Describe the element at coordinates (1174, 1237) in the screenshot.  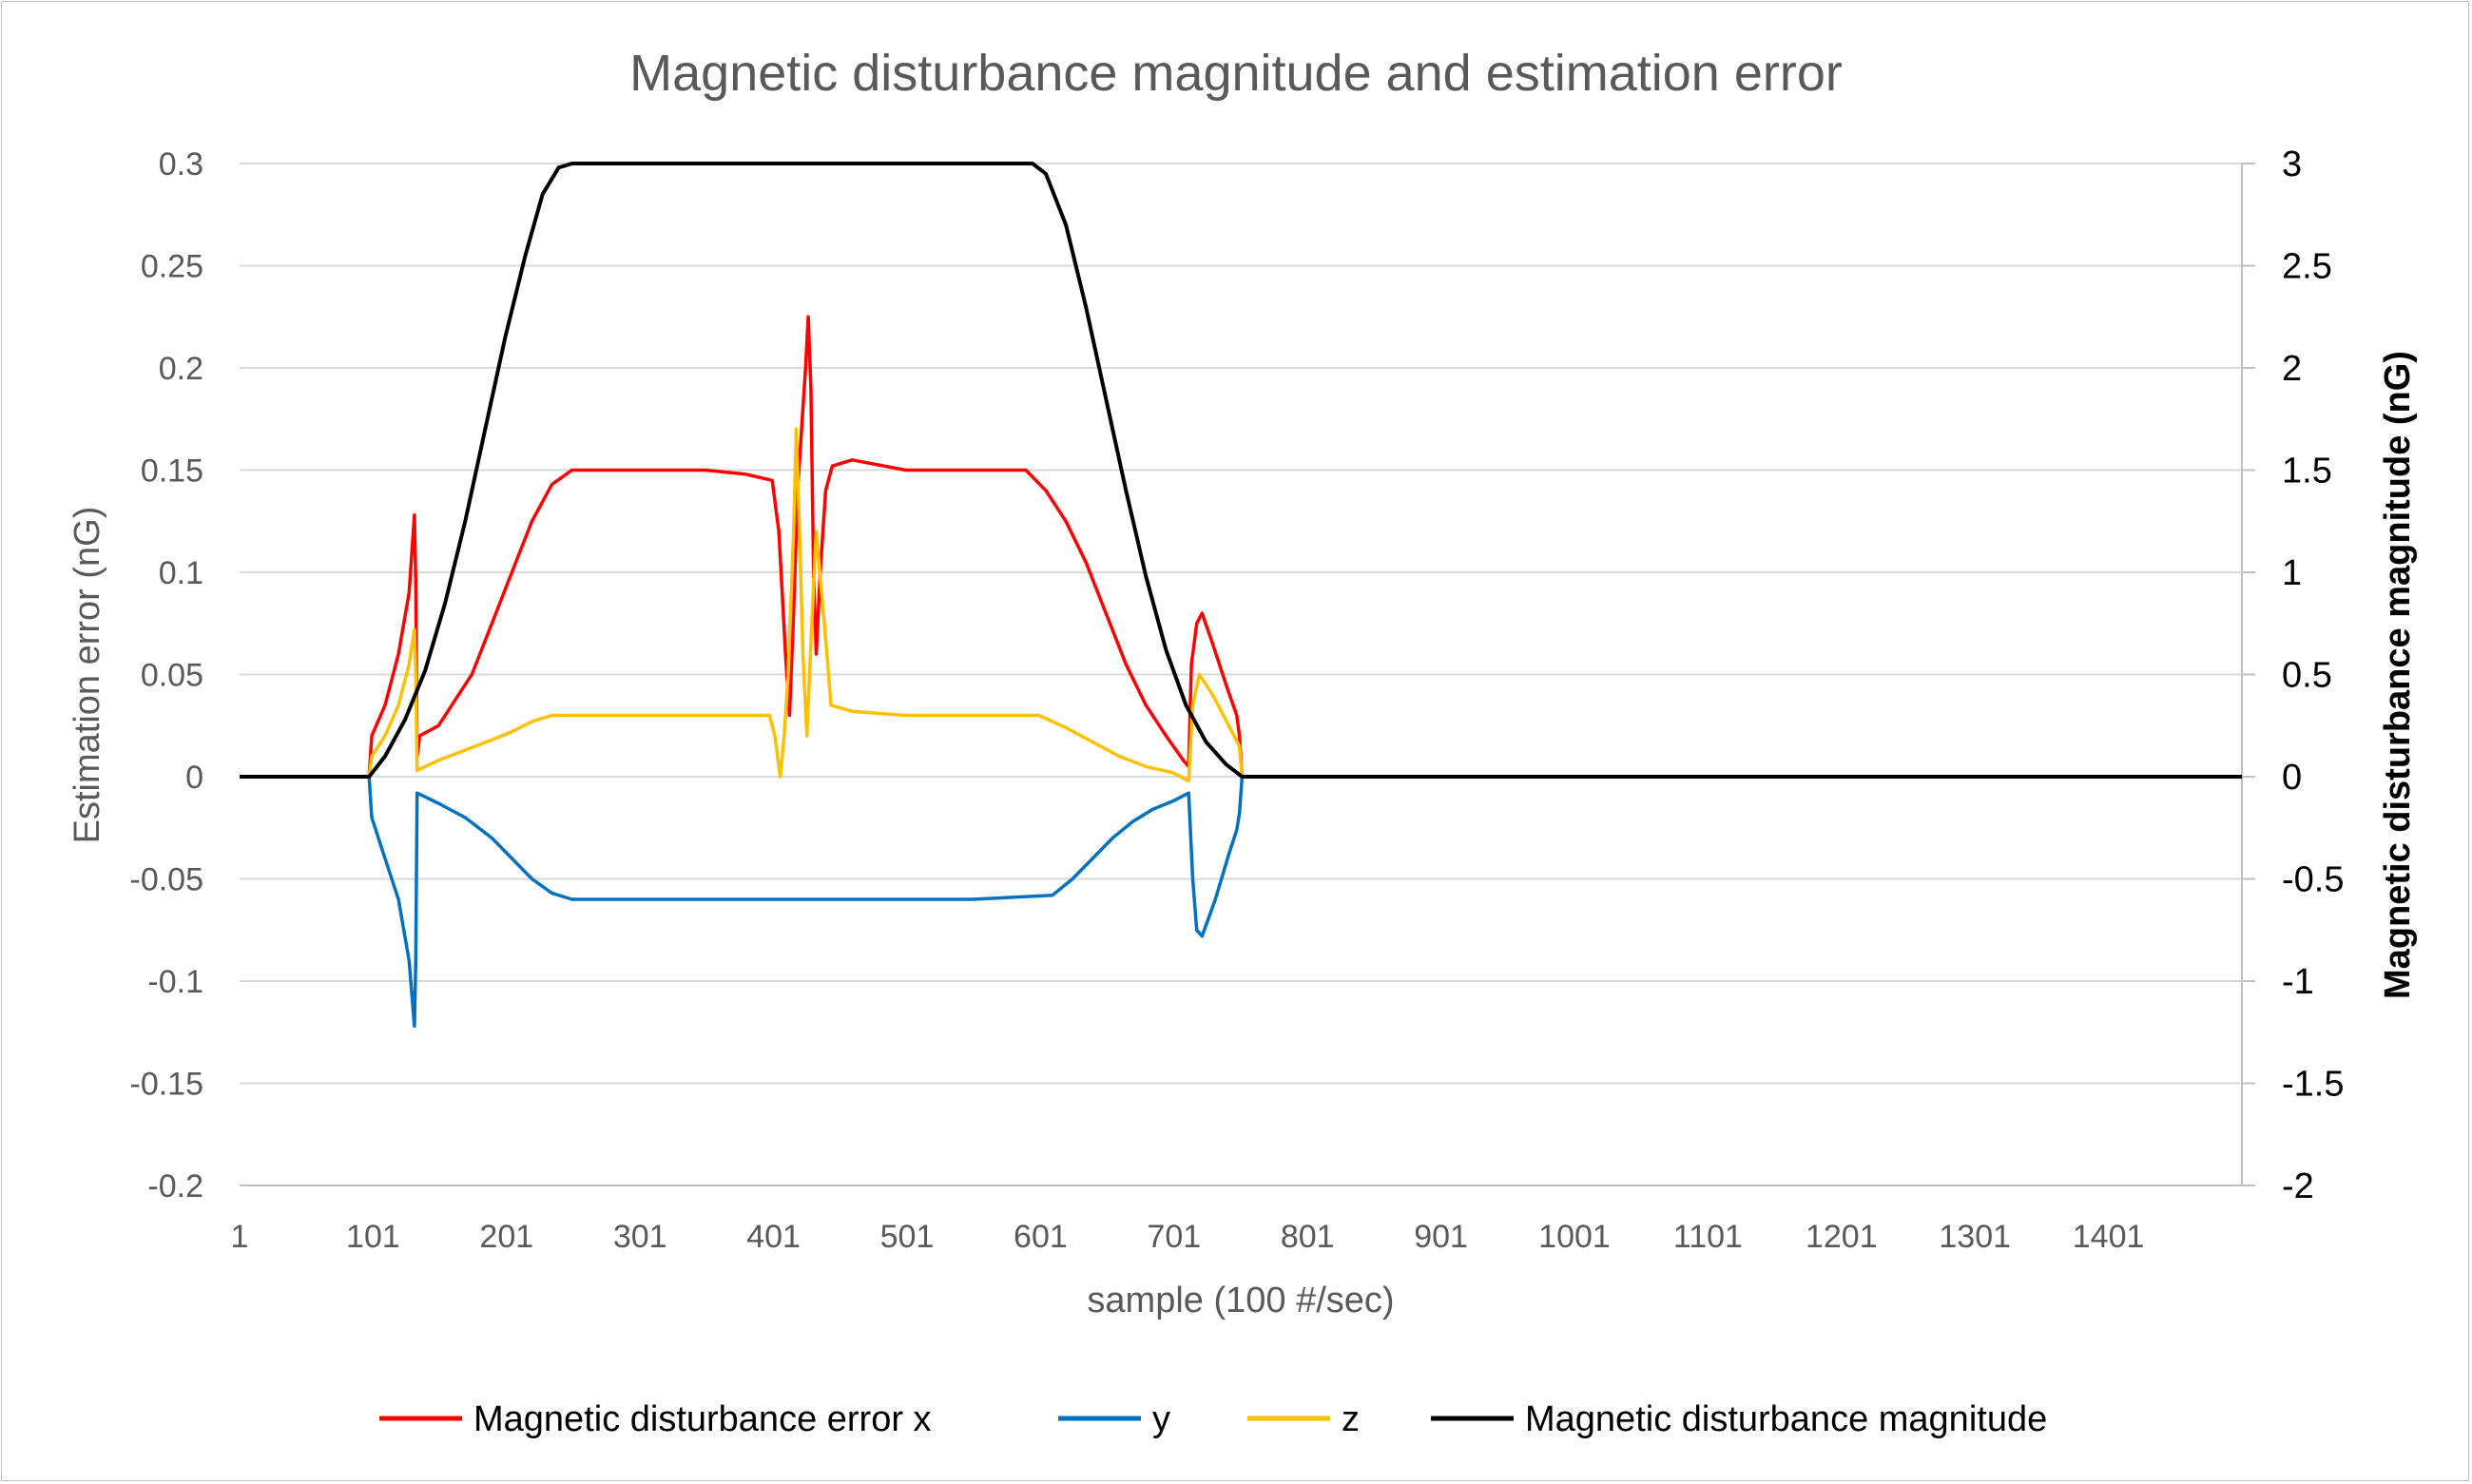
I see `x-tick-label: 701` at that location.